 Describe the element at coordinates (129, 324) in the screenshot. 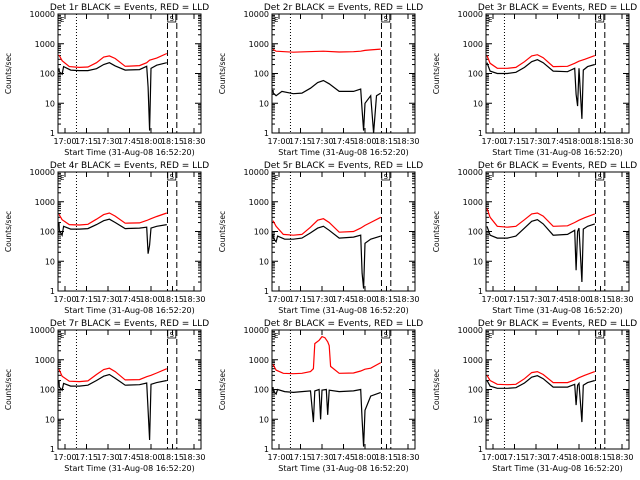

I see `panel-title: Det 7r BLACK = Events, RED = LLD` at that location.